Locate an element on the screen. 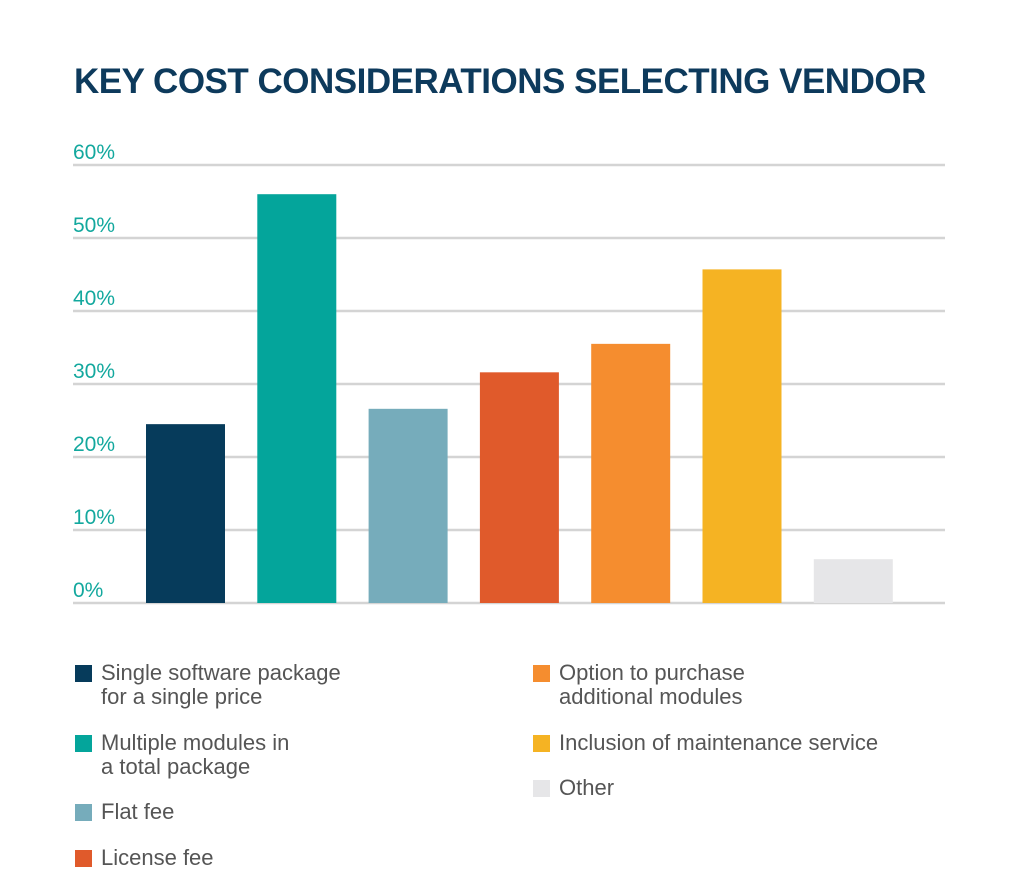 The width and height of the screenshot is (1024, 891). y-tick-label: 40% is located at coordinates (94, 298).